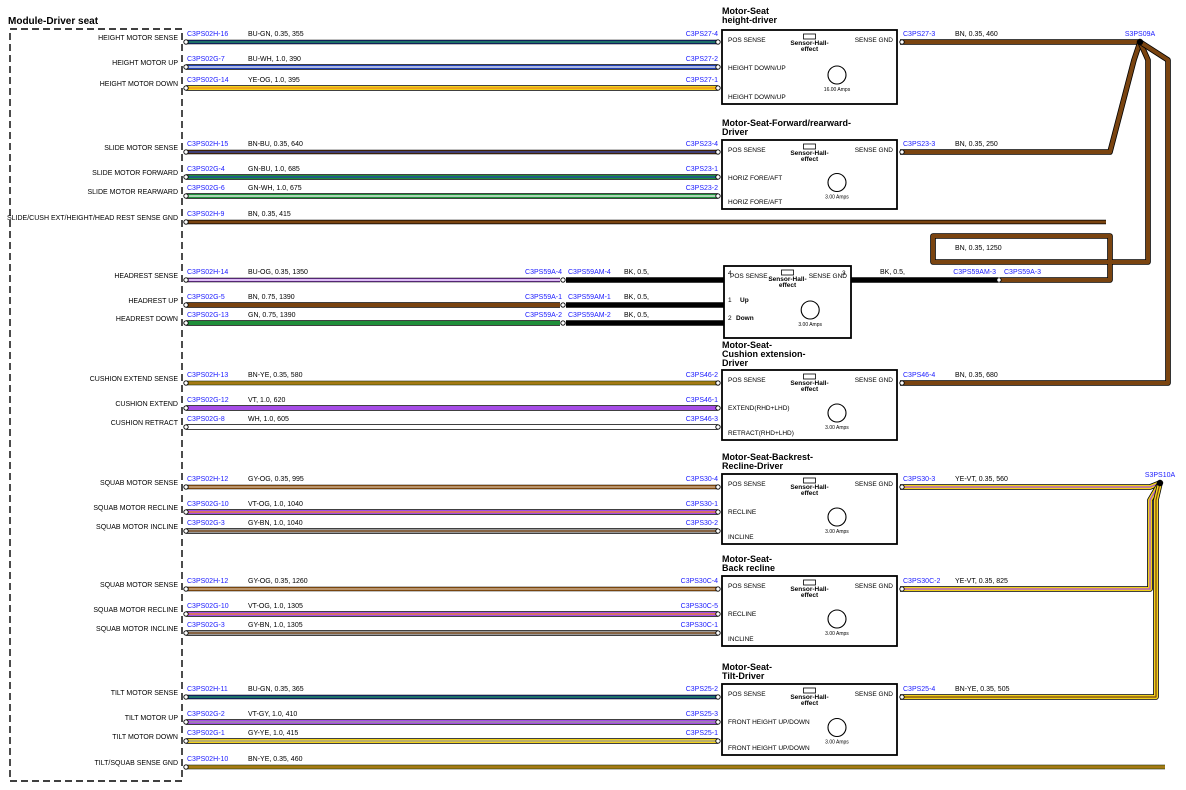  Describe the element at coordinates (1040, 161) in the screenshot. I see `ground-wire-g2` at that location.